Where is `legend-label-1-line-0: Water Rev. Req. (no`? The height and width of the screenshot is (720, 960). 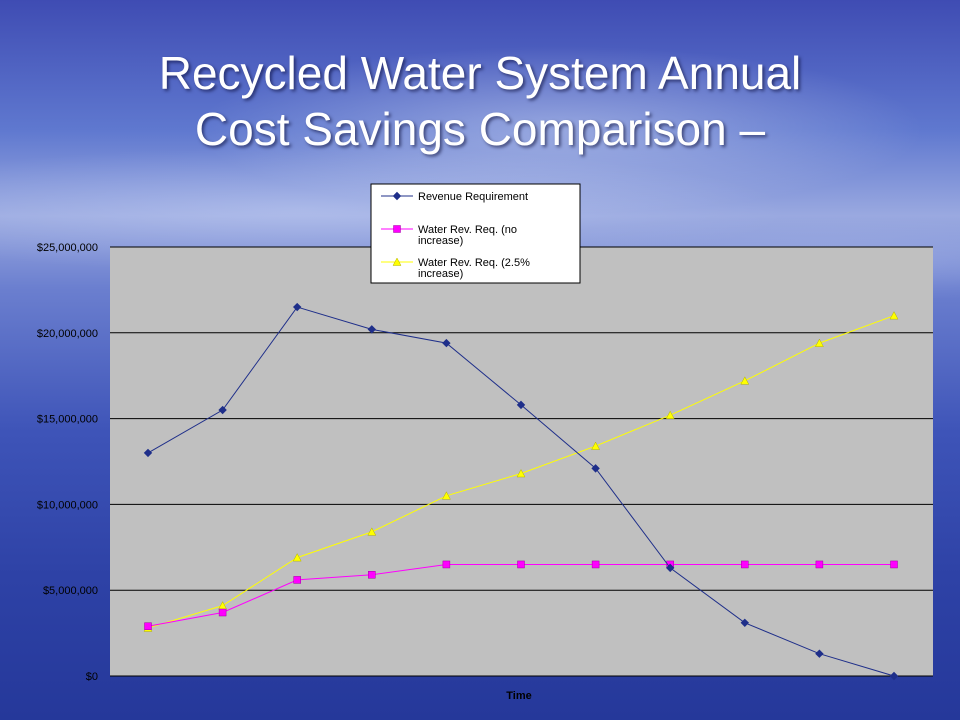 legend-label-1-line-0: Water Rev. Req. (no is located at coordinates (467, 230).